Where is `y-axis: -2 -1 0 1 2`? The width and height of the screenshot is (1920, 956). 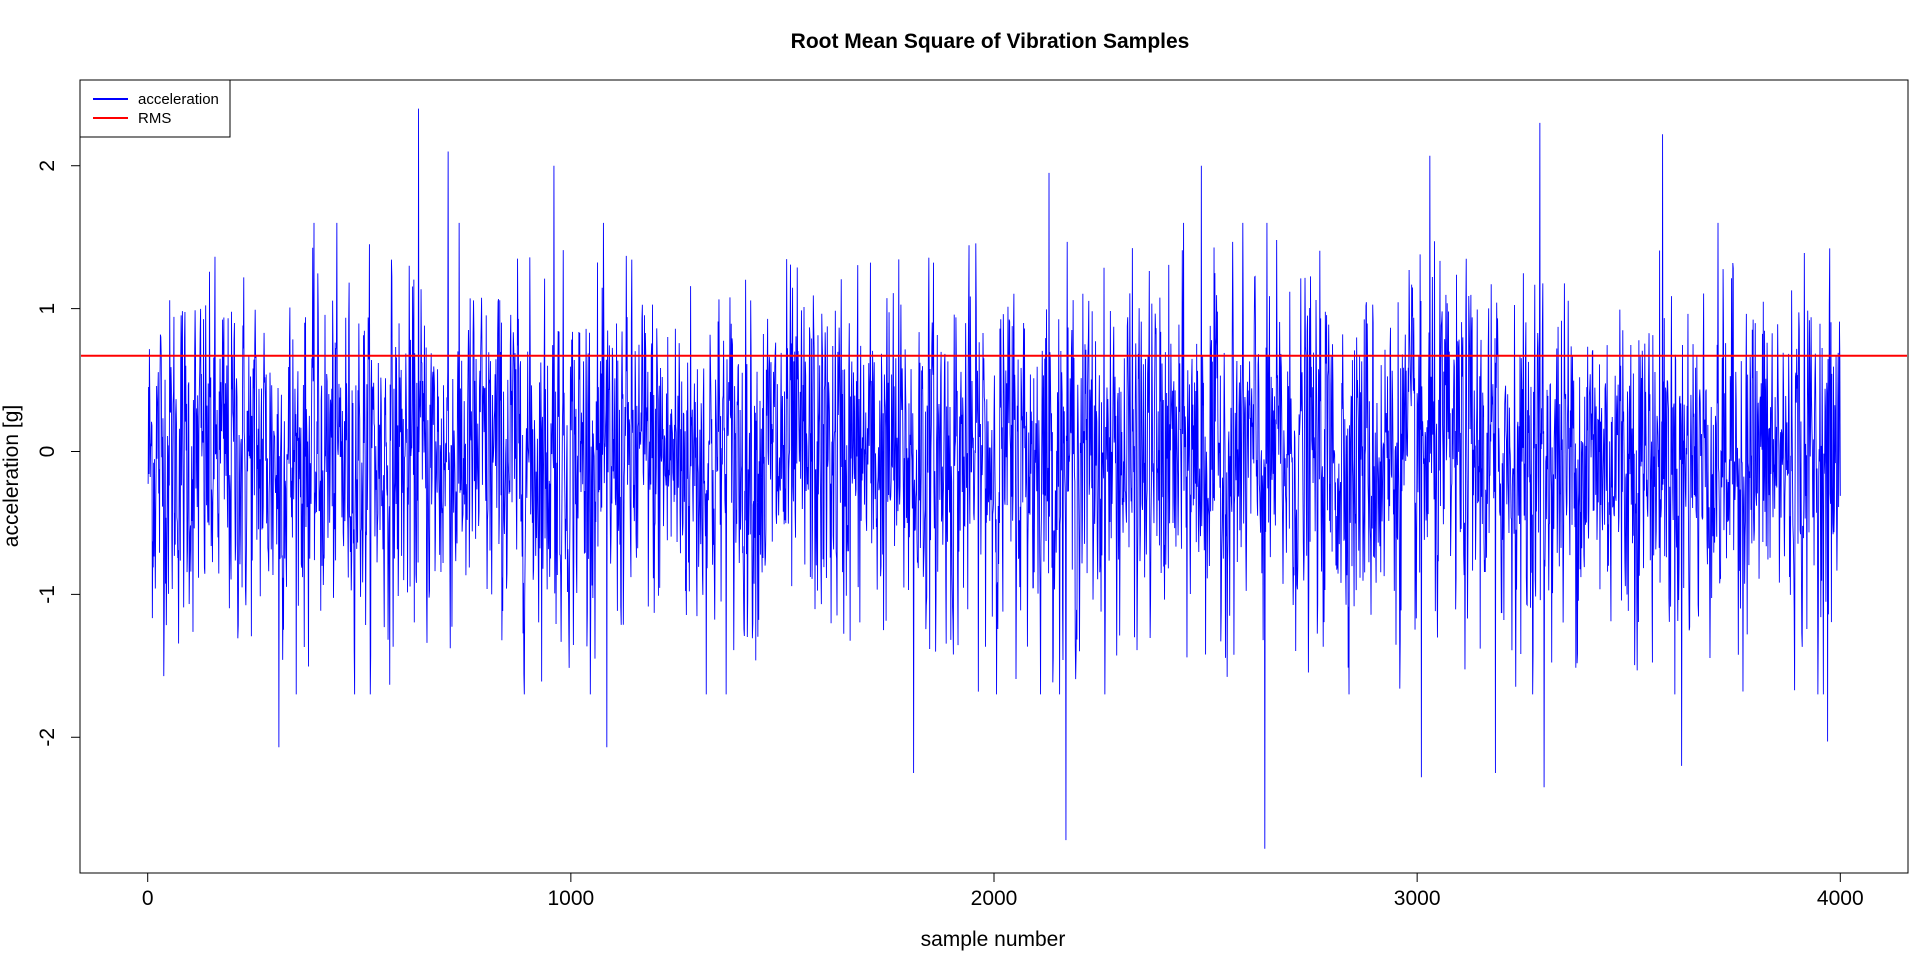 y-axis: -2 -1 0 1 2 is located at coordinates (58, 453).